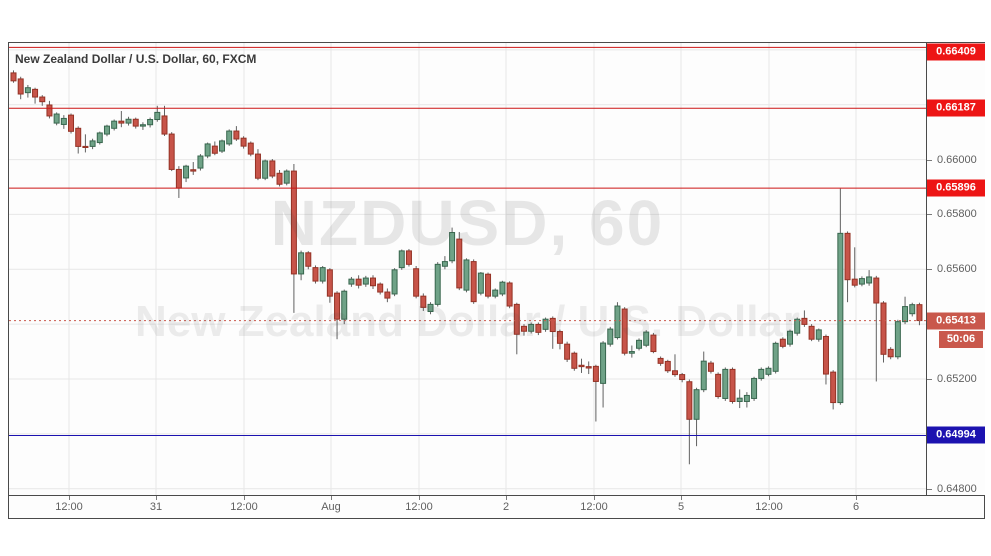  What do you see at coordinates (956, 435) in the screenshot?
I see `price-level-badge: 0.64994` at bounding box center [956, 435].